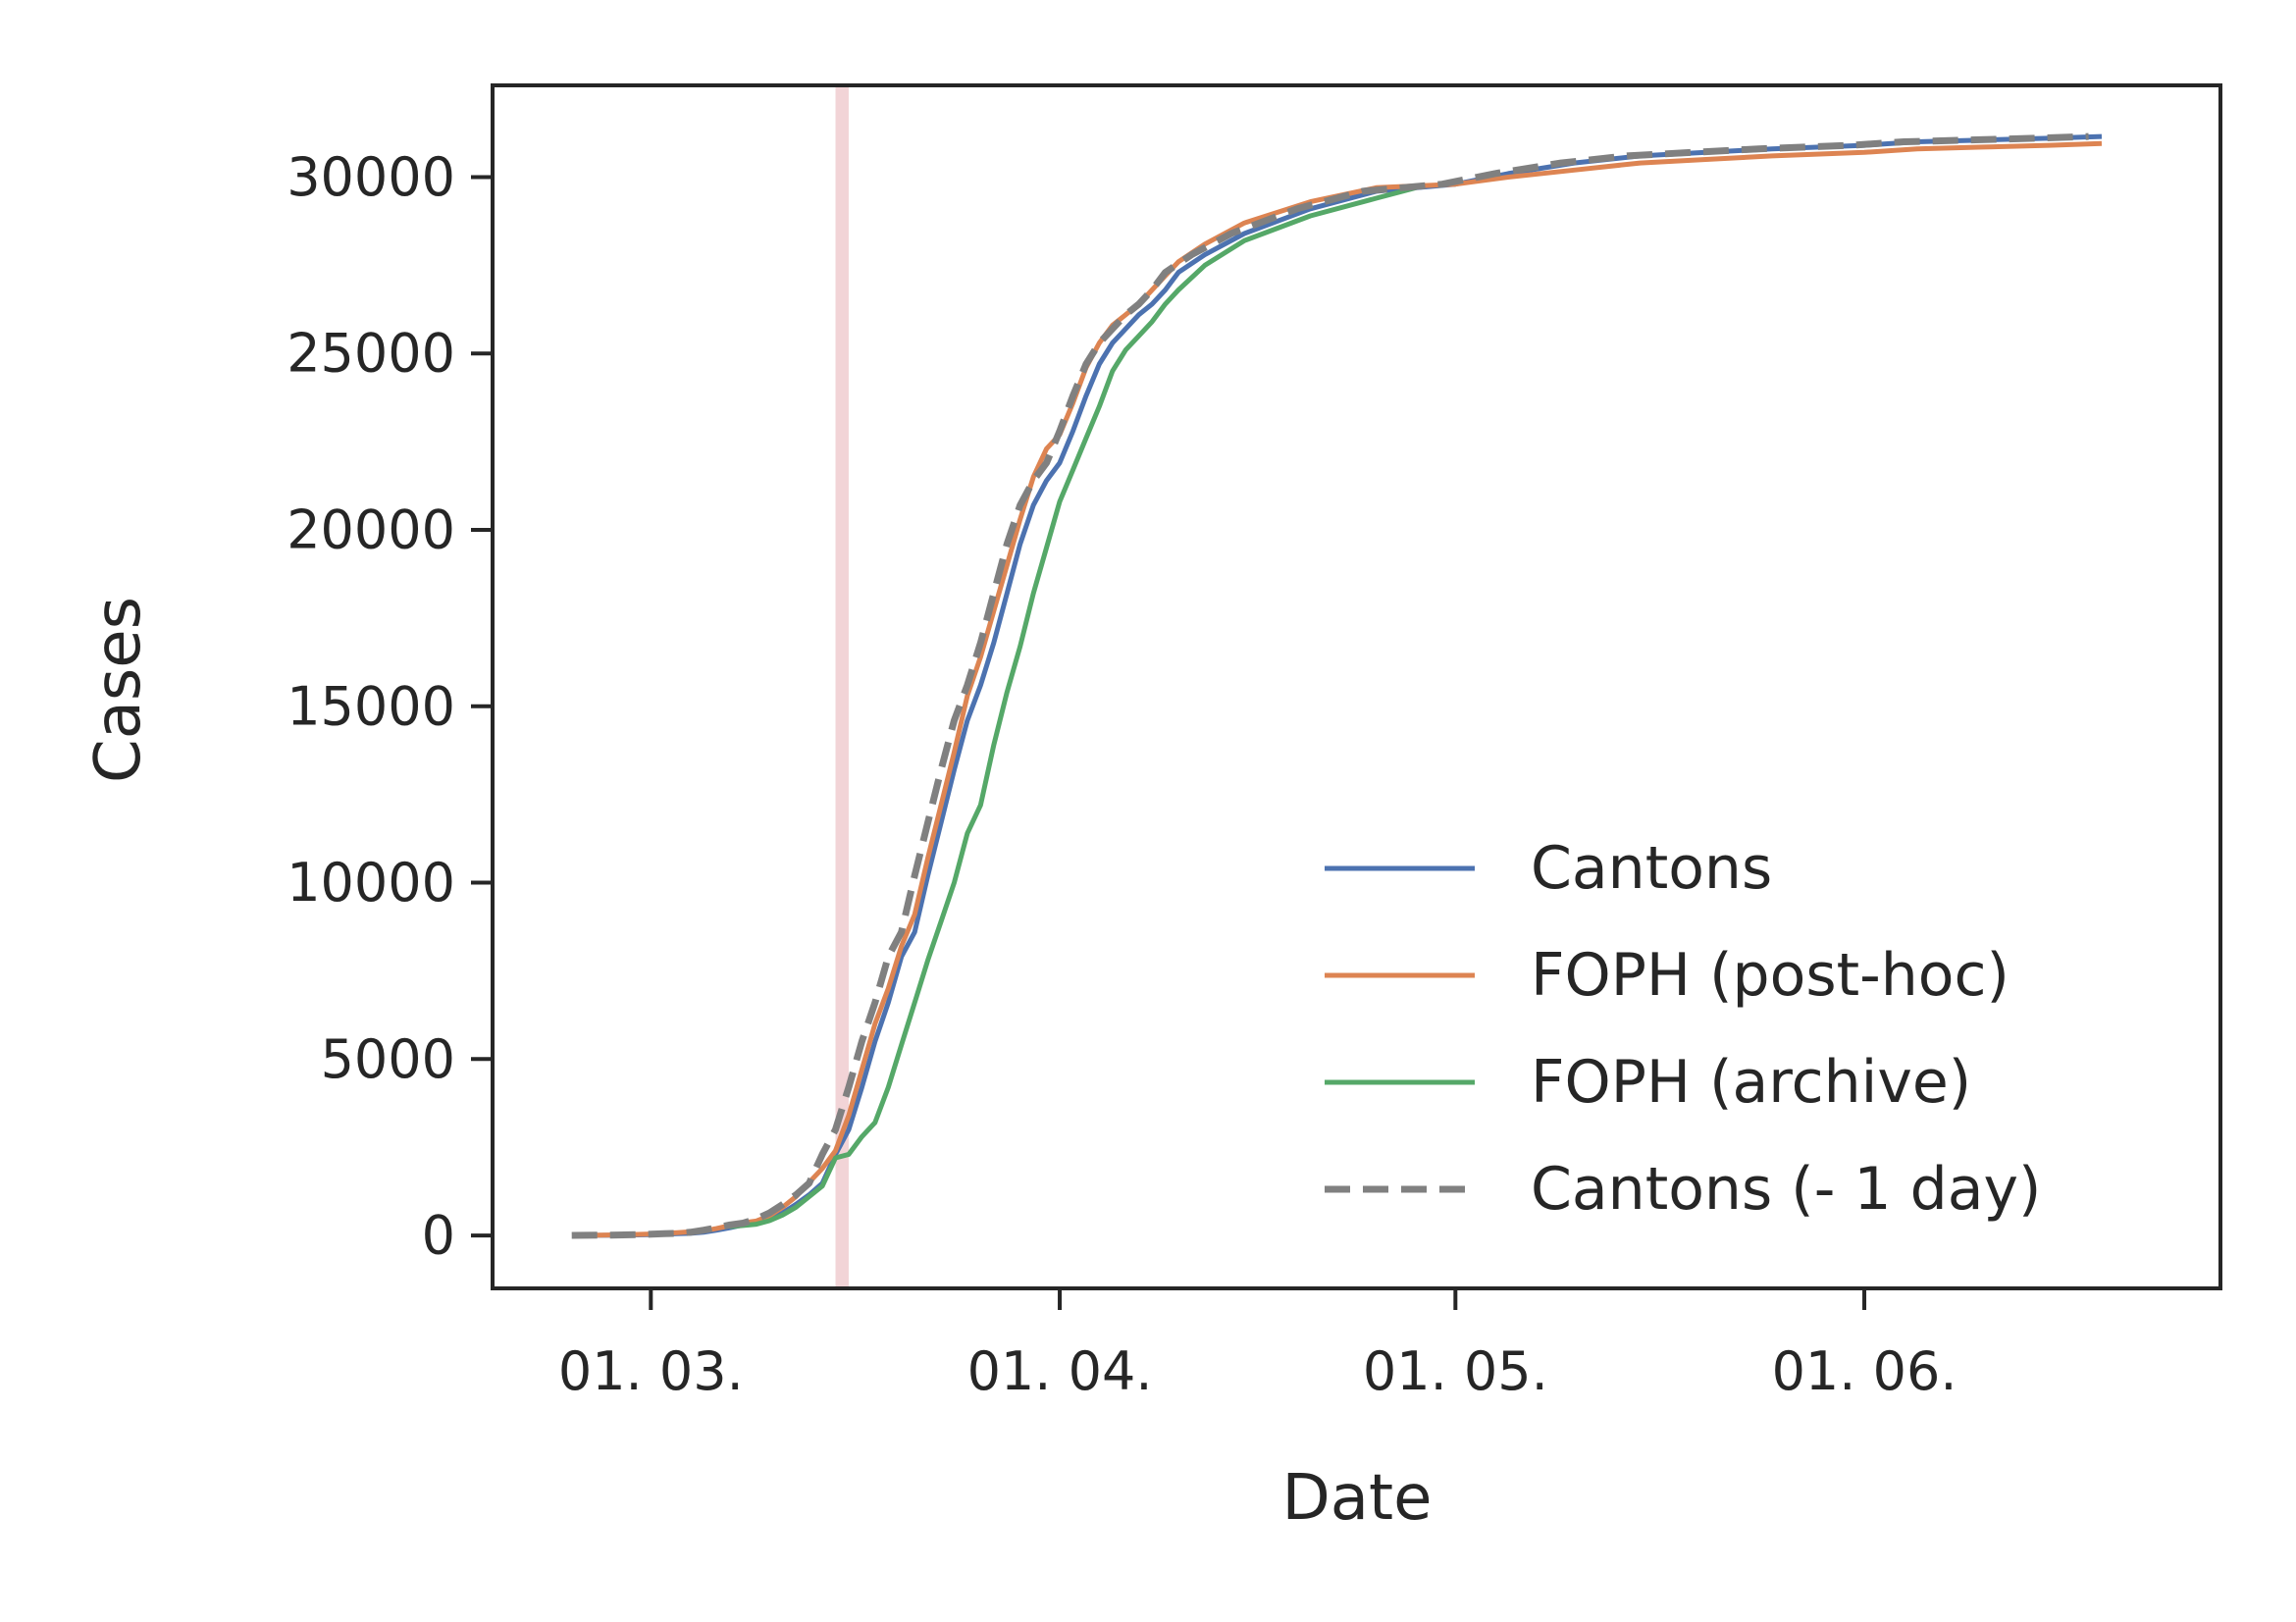 This screenshot has width=2296, height=1622. Describe the element at coordinates (388, 1059) in the screenshot. I see `y-tick-label: 5000` at that location.